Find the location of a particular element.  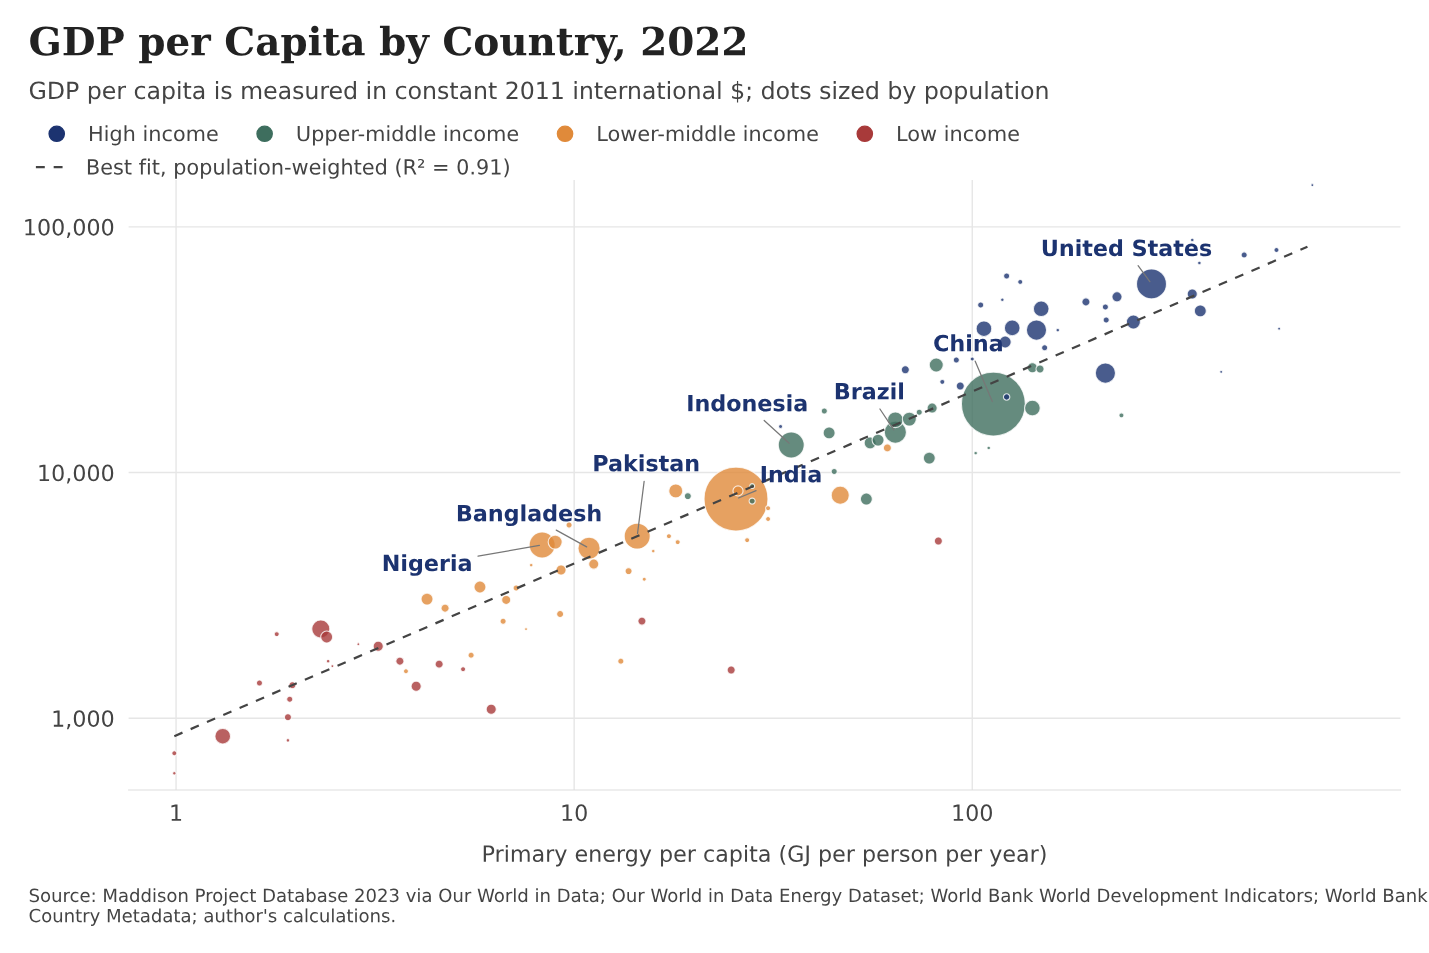

annotation: Bangladesh is located at coordinates (529, 515).